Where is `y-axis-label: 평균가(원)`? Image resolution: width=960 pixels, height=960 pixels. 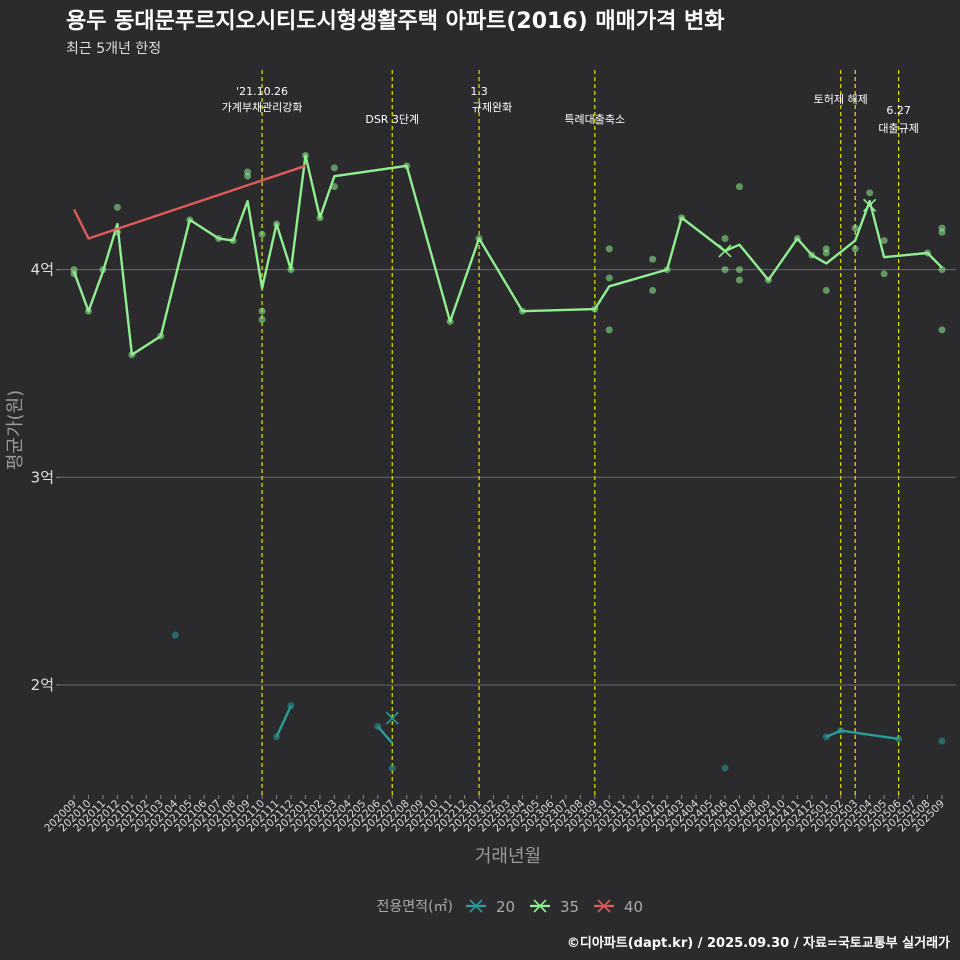
y-axis-label: 평균가(원) is located at coordinates (15, 430).